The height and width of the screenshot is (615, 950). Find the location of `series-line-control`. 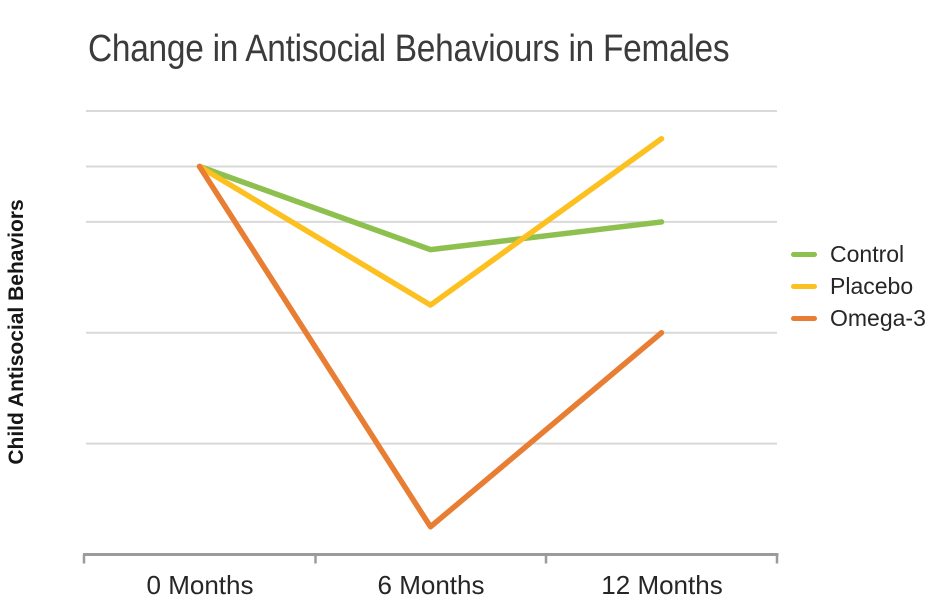

series-line-control is located at coordinates (430, 208).